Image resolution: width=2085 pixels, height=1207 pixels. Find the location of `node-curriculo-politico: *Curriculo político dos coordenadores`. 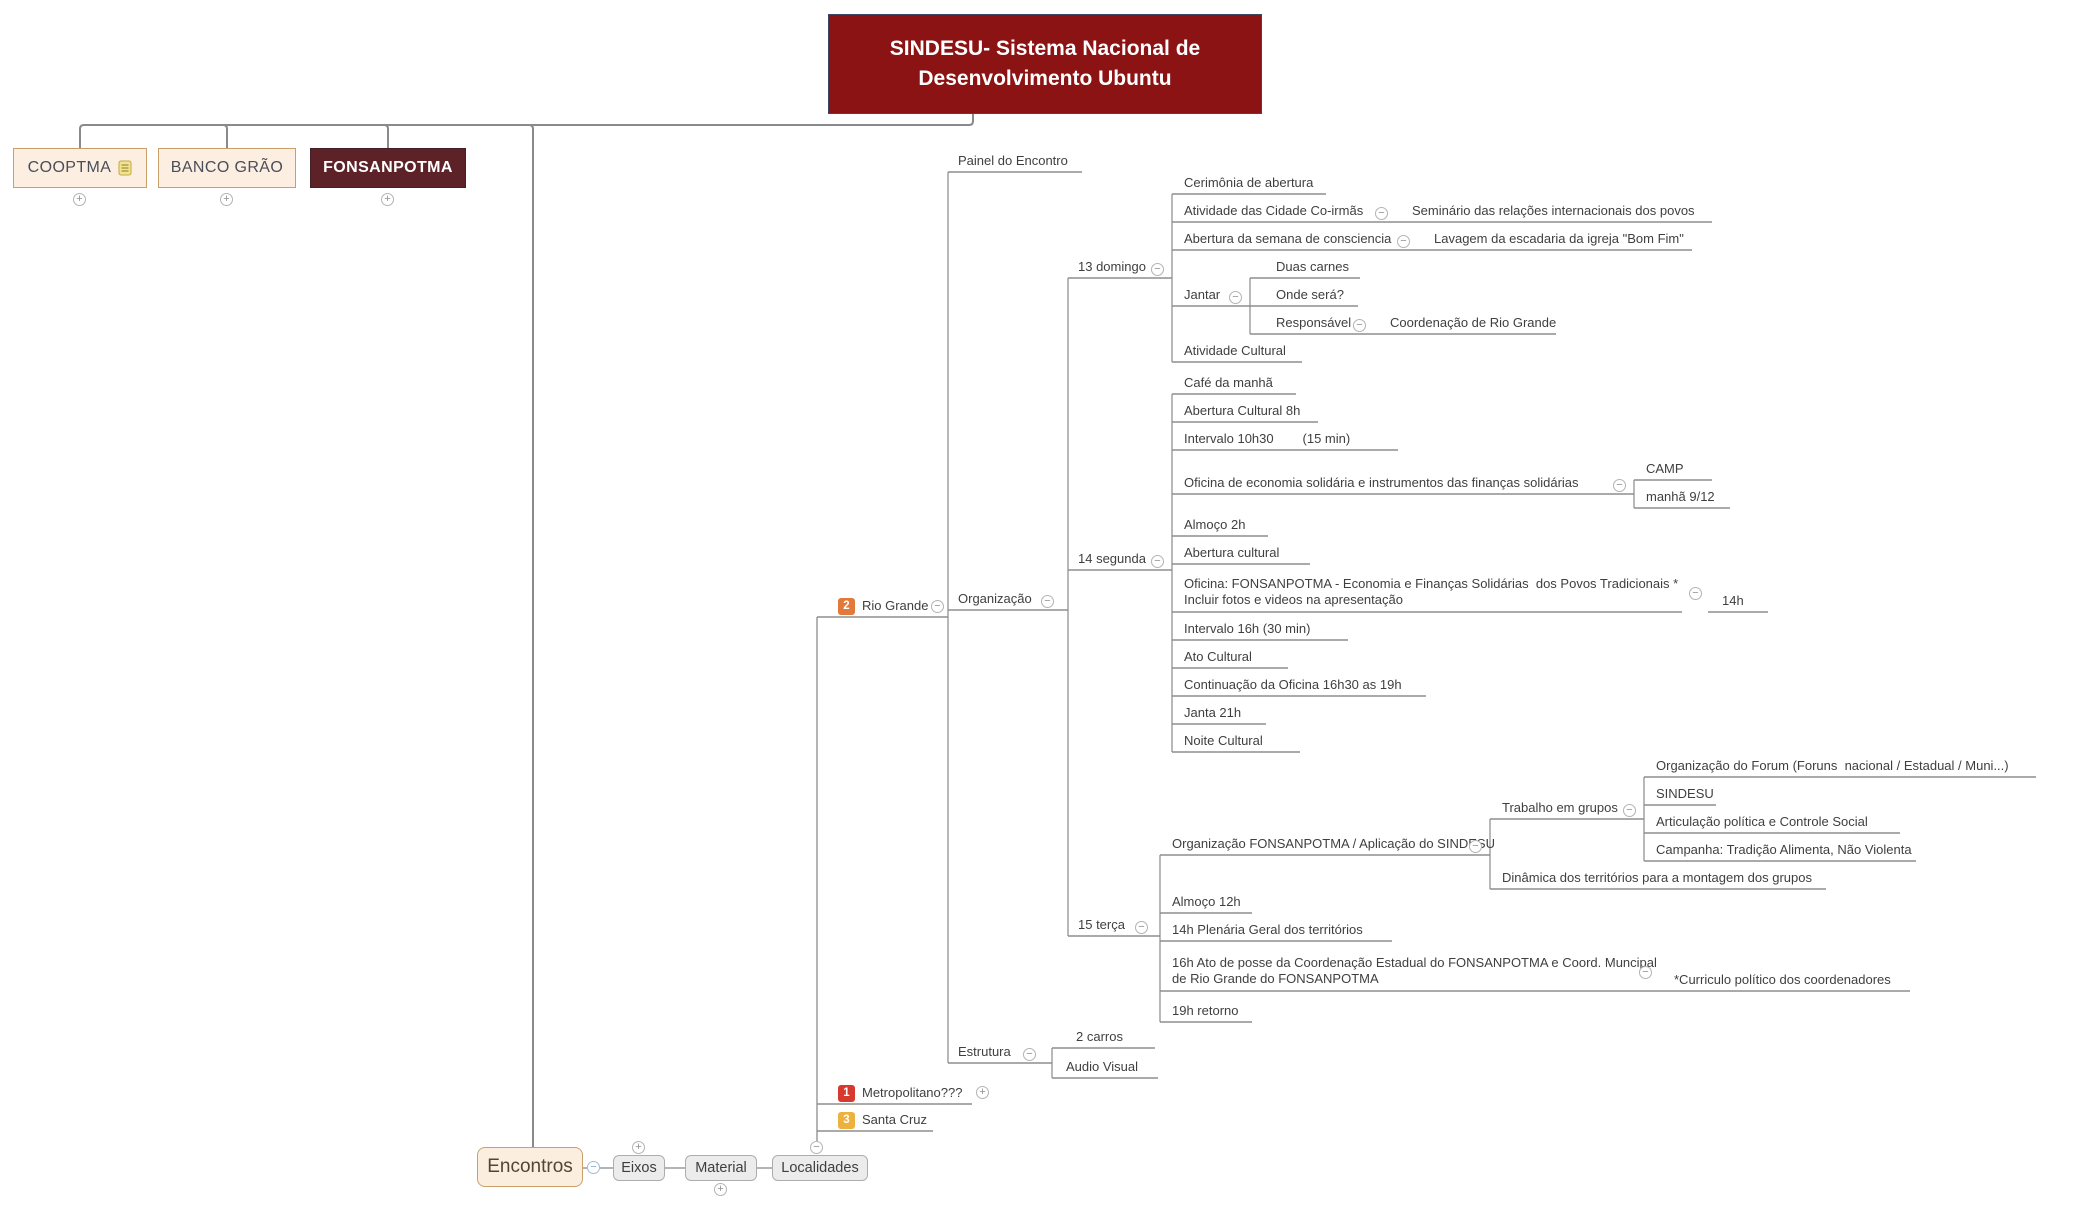

node-curriculo-politico: *Curriculo político dos coordenadores is located at coordinates (1782, 979).